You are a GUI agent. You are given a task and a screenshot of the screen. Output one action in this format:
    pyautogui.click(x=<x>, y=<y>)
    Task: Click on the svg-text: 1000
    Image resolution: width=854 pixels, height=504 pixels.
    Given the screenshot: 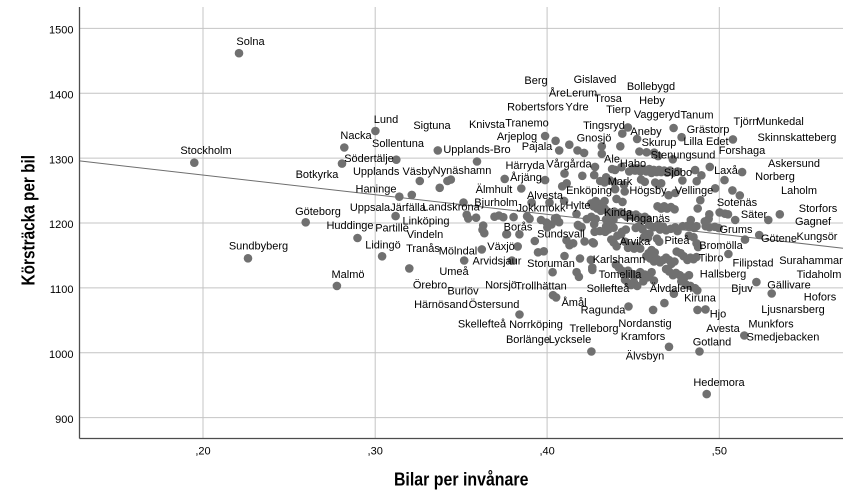 What is the action you would take?
    pyautogui.click(x=61, y=355)
    